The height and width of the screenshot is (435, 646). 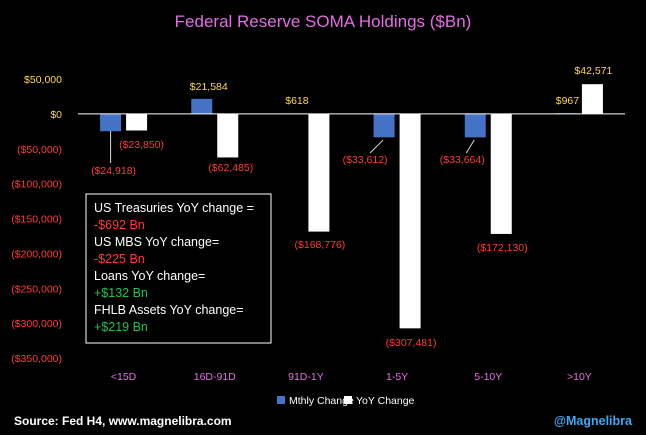 What do you see at coordinates (321, 401) in the screenshot?
I see `legend-label-mthly: Mthly Change` at bounding box center [321, 401].